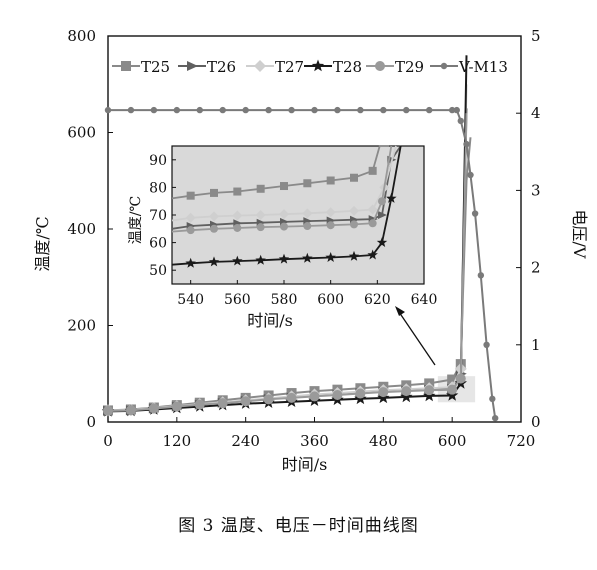 The image size is (597, 570). I want to click on x-axis-label: 时间/s, so click(305, 464).